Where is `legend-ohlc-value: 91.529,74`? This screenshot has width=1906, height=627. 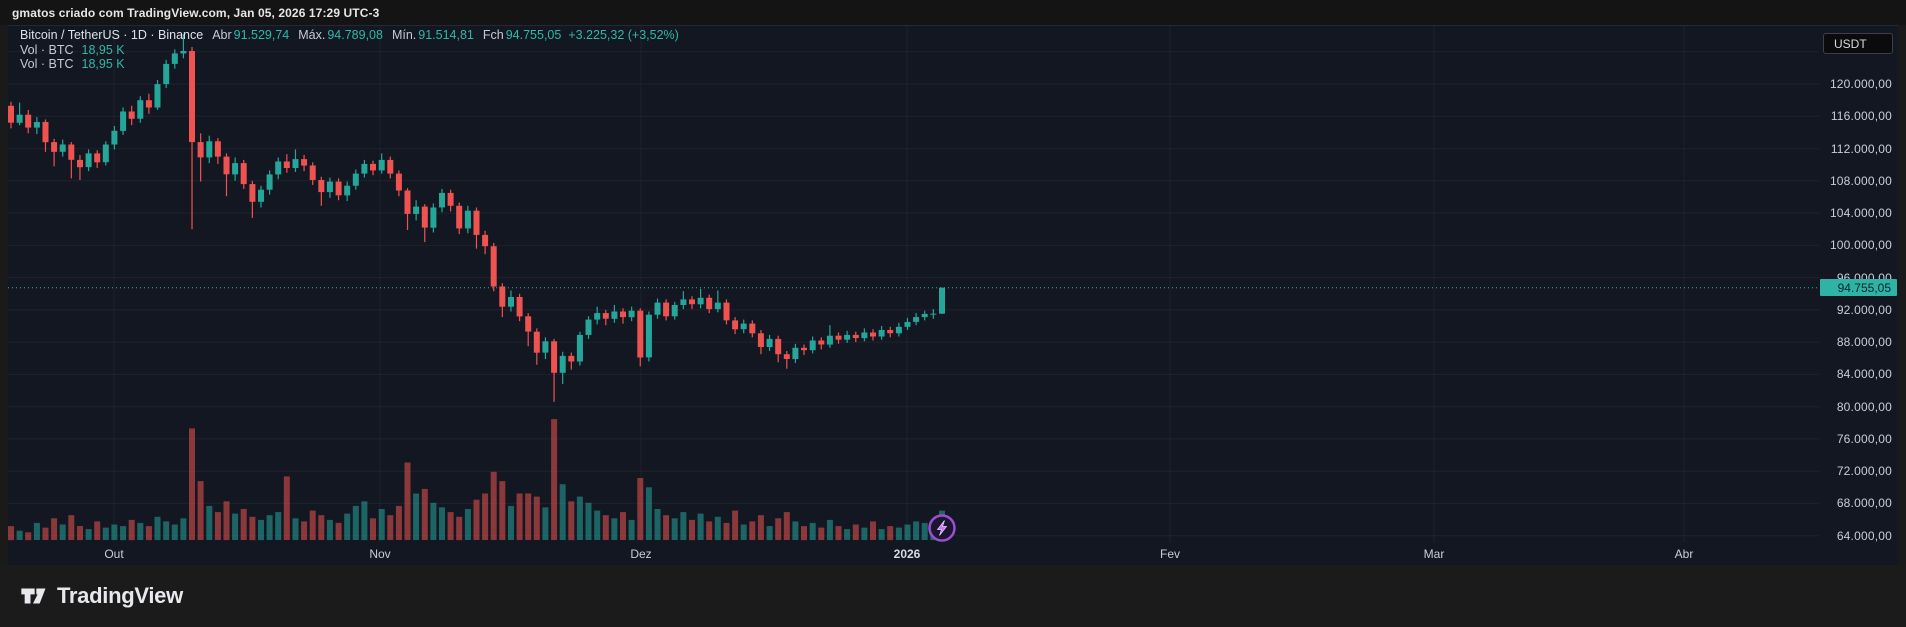 legend-ohlc-value: 91.529,74 is located at coordinates (261, 35).